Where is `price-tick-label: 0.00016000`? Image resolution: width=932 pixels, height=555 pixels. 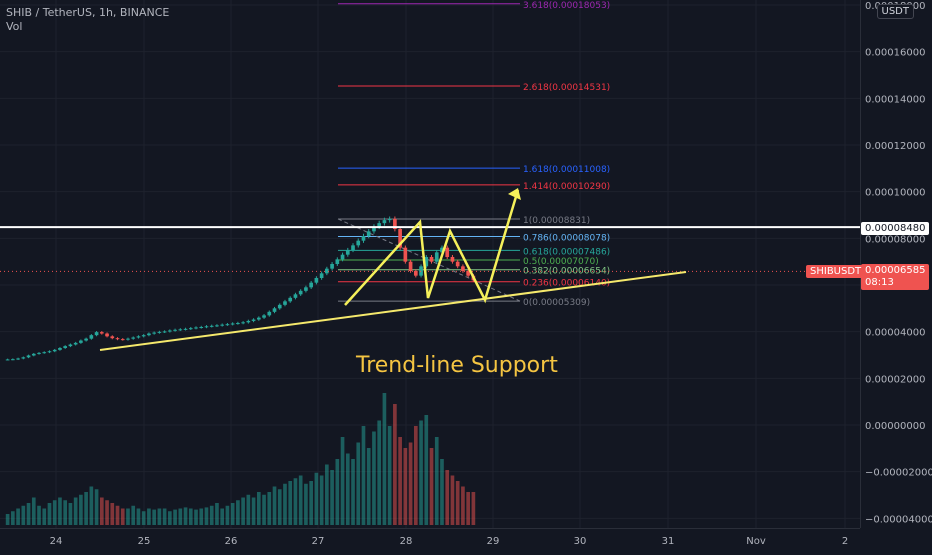 price-tick-label: 0.00016000 is located at coordinates (895, 53).